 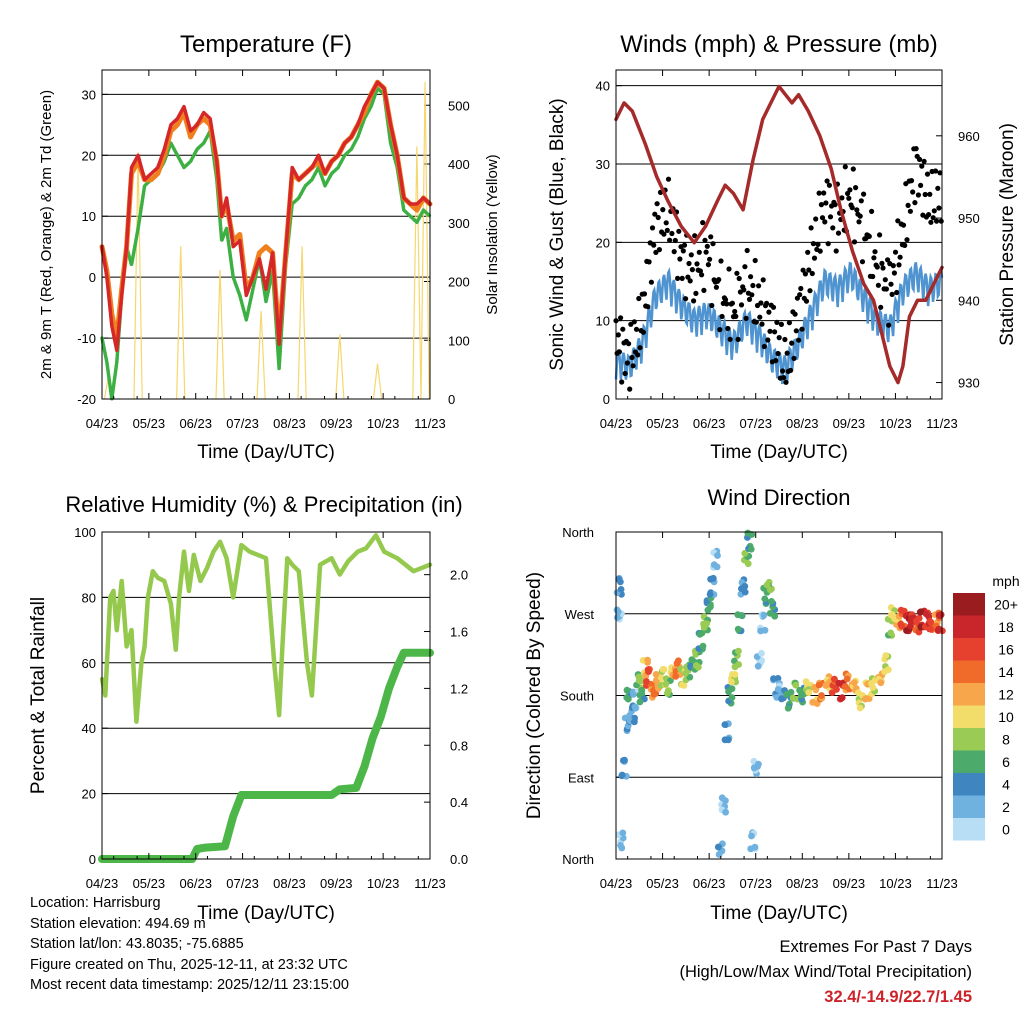 I want to click on temp-xtick-label: 08/23, so click(x=289, y=423).